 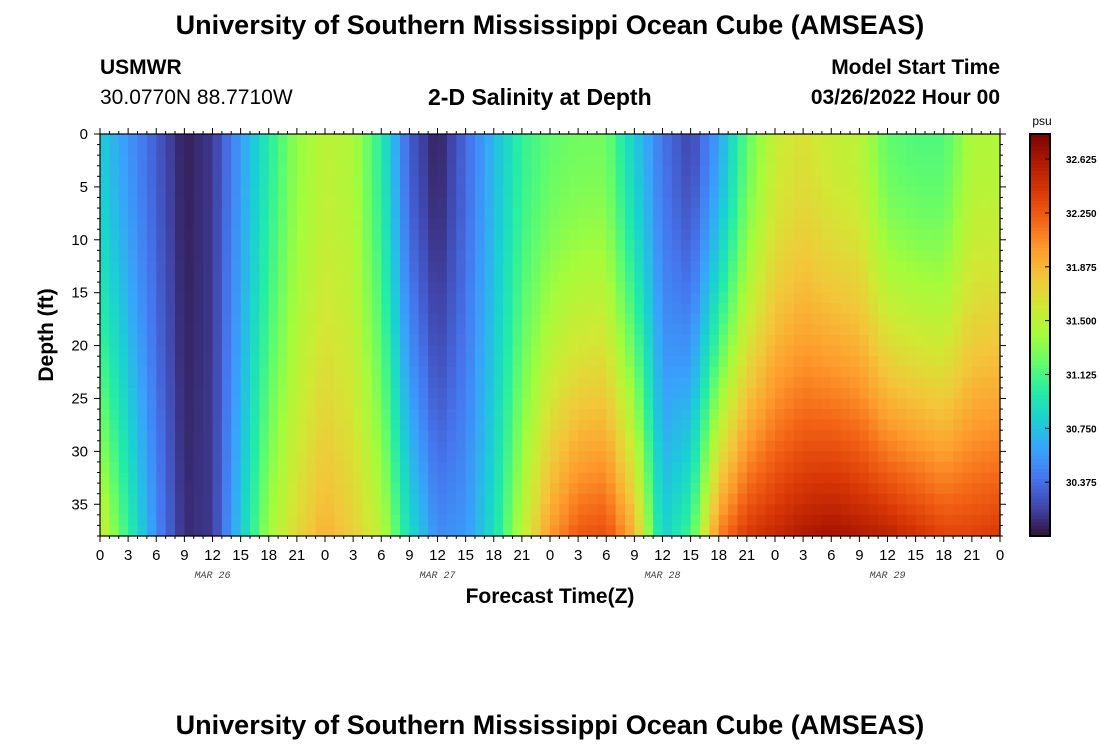 I want to click on x-tick-label: 6, so click(x=606, y=555).